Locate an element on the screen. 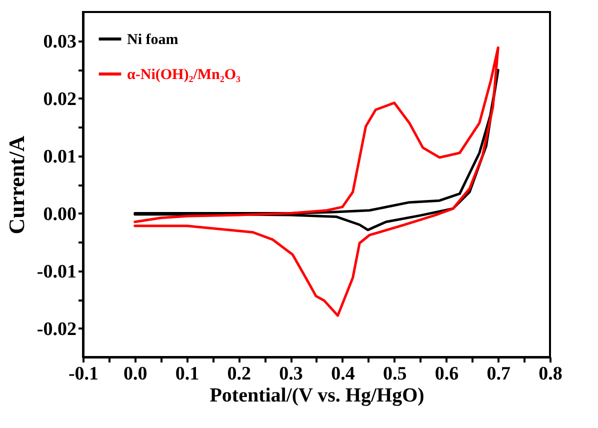 This screenshot has width=598, height=428. y-tick-label: 0.03 is located at coordinates (59, 41).